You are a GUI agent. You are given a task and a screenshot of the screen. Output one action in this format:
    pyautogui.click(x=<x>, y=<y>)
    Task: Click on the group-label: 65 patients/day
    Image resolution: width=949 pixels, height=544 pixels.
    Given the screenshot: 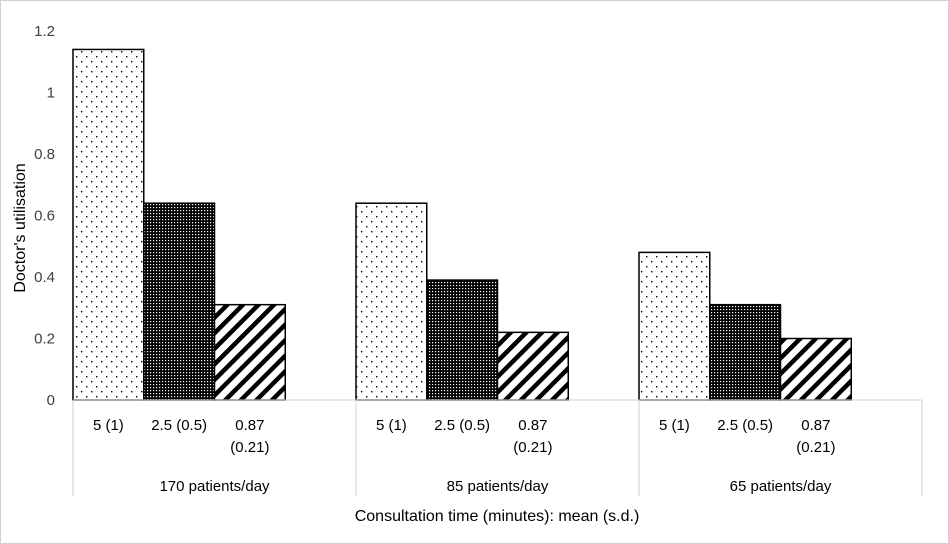 What is the action you would take?
    pyautogui.click(x=781, y=486)
    